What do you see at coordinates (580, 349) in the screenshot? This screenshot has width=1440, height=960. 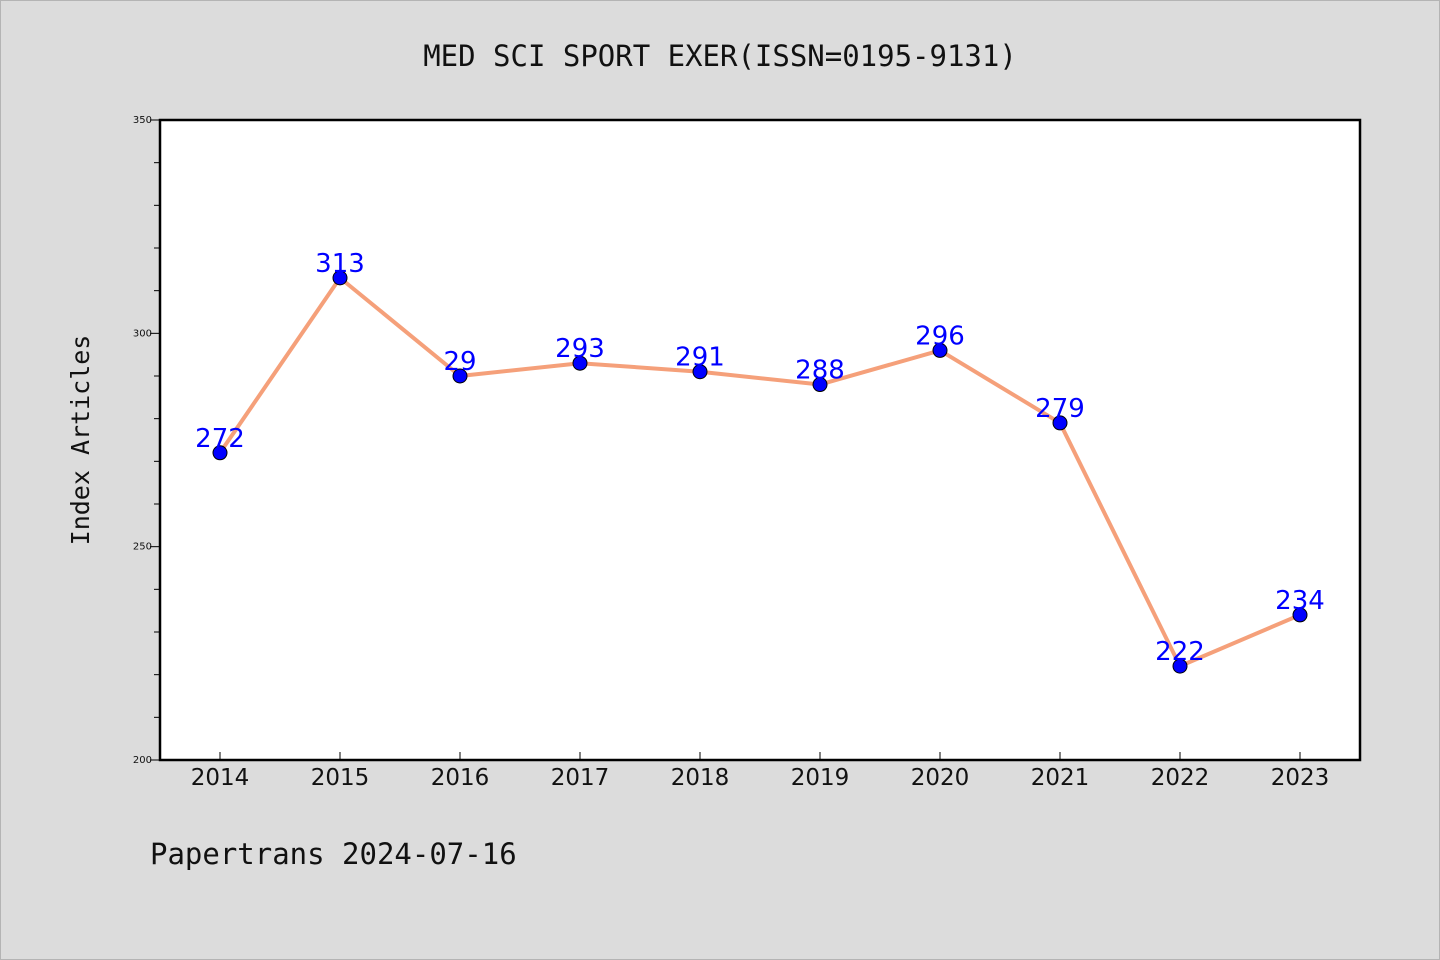 I see `data-label: 293` at bounding box center [580, 349].